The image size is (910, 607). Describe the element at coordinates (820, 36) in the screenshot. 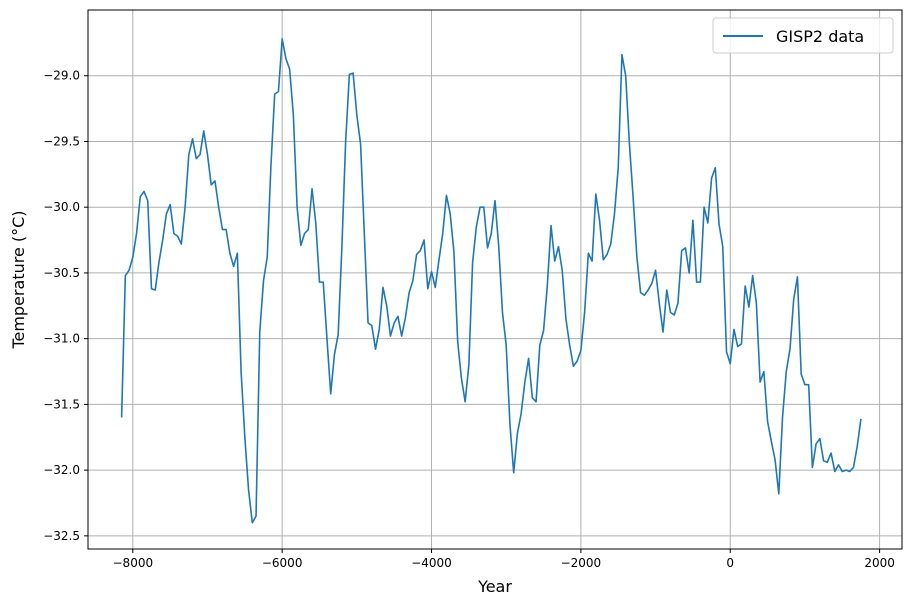

I see `legend-entry-gisp2: GISP2 data` at that location.